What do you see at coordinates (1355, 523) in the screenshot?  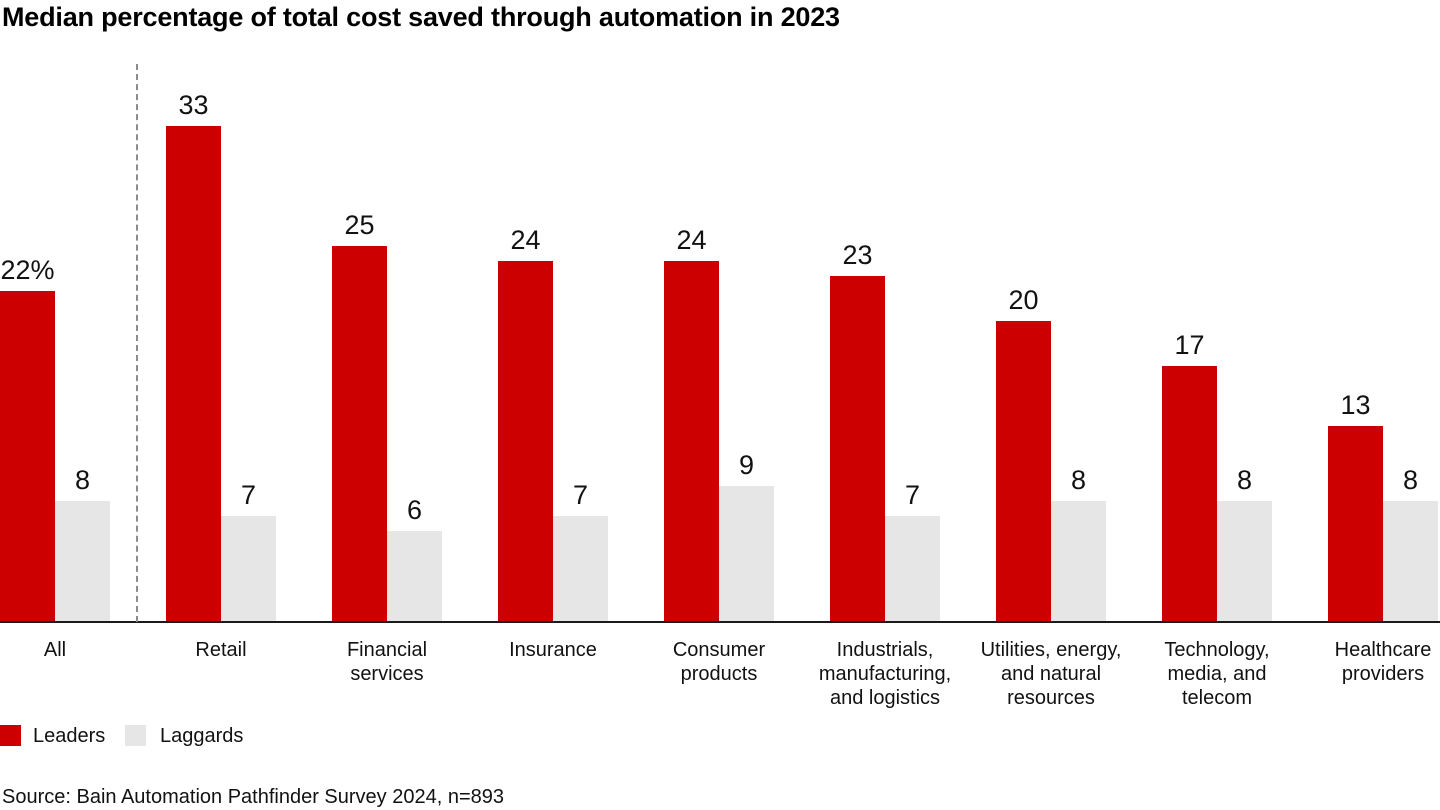 I see `bar-leaders-healthcare` at bounding box center [1355, 523].